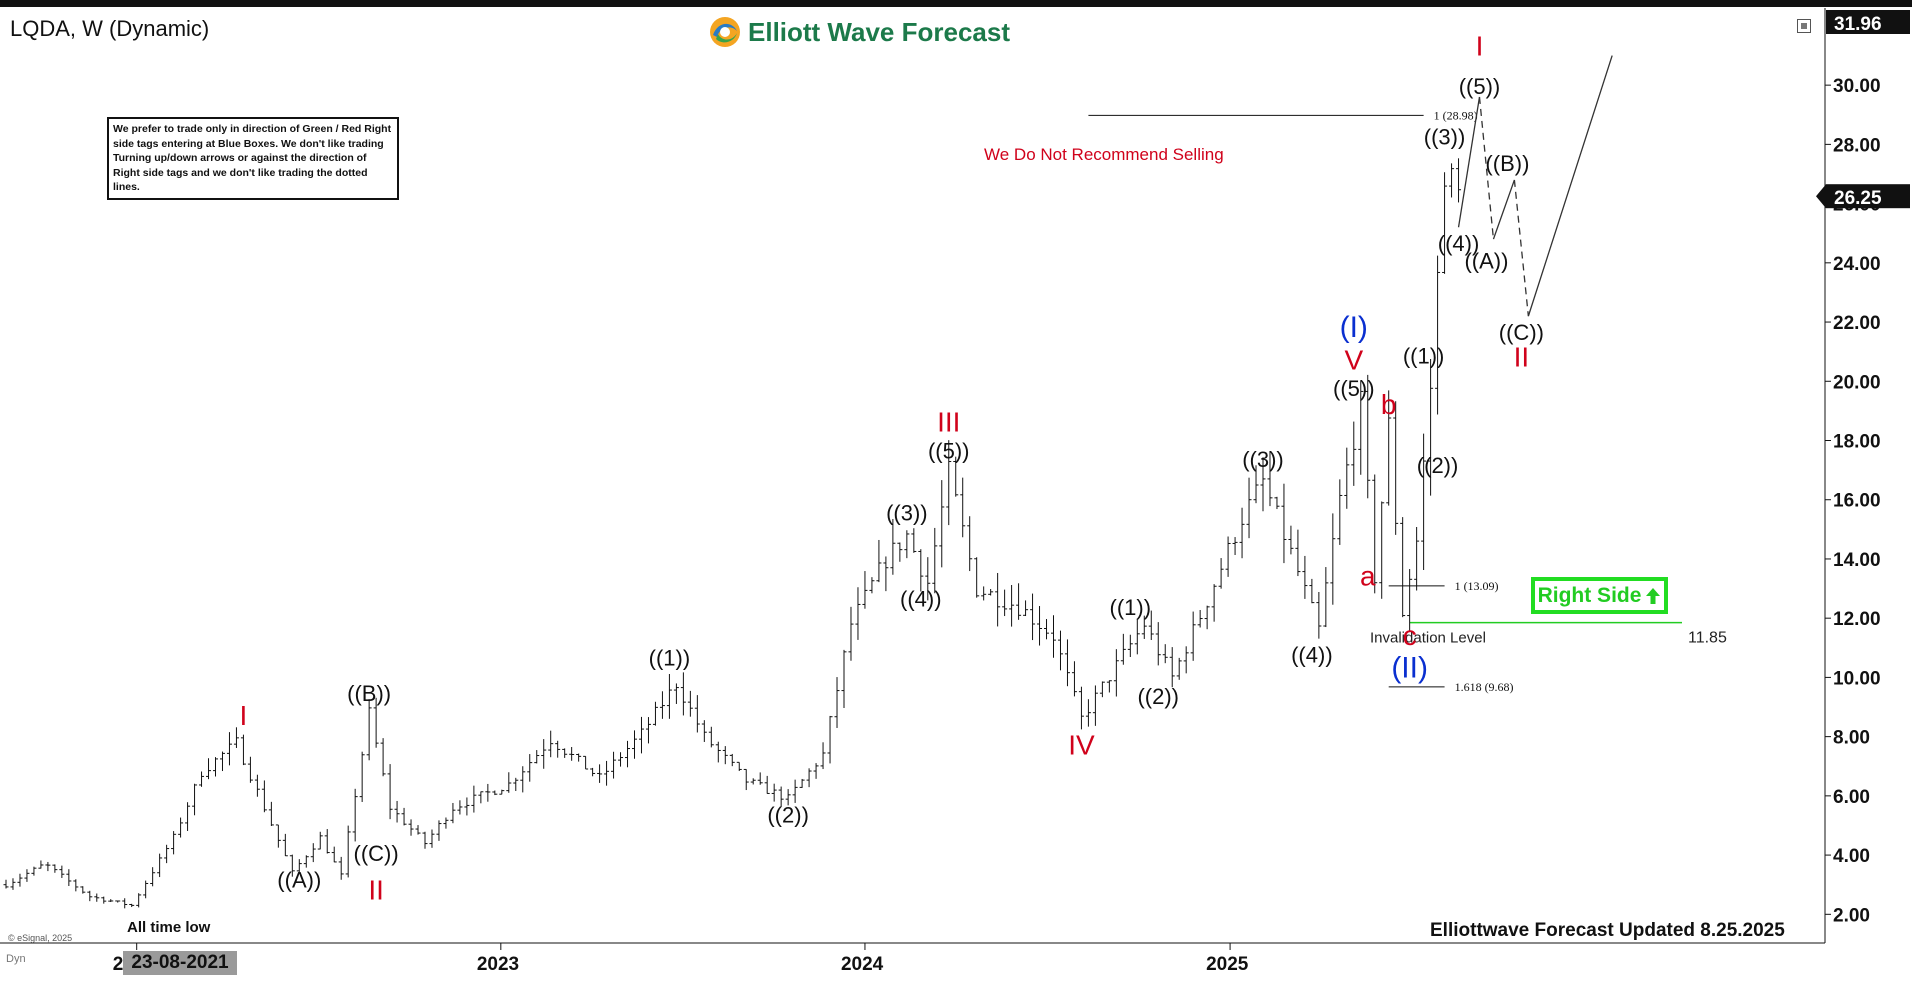 This screenshot has height=981, width=1912. Describe the element at coordinates (1857, 382) in the screenshot. I see `y-tick-label: 20.00` at that location.